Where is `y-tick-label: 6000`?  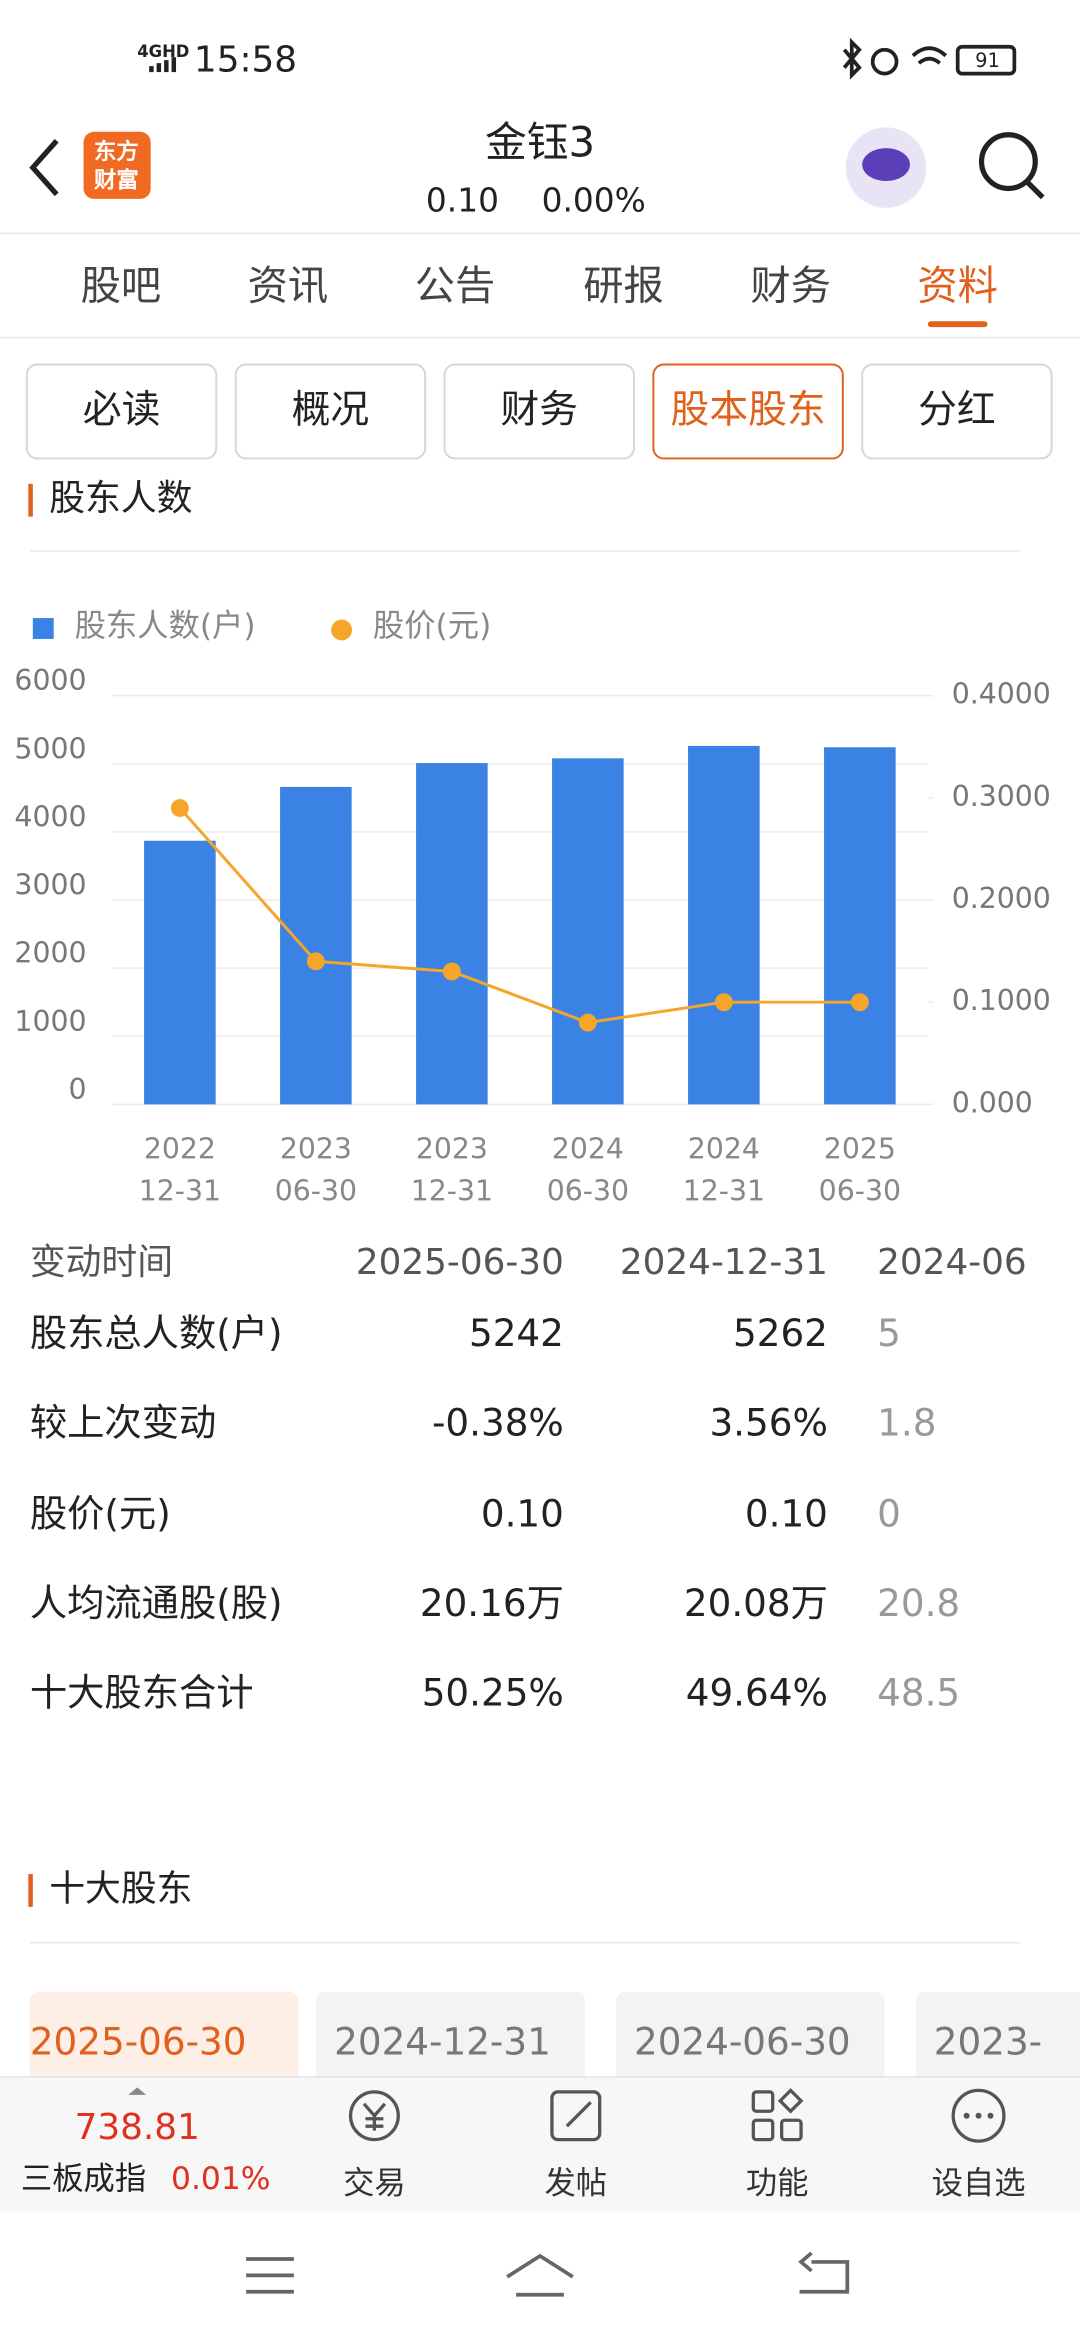 y-tick-label: 6000 is located at coordinates (50, 680).